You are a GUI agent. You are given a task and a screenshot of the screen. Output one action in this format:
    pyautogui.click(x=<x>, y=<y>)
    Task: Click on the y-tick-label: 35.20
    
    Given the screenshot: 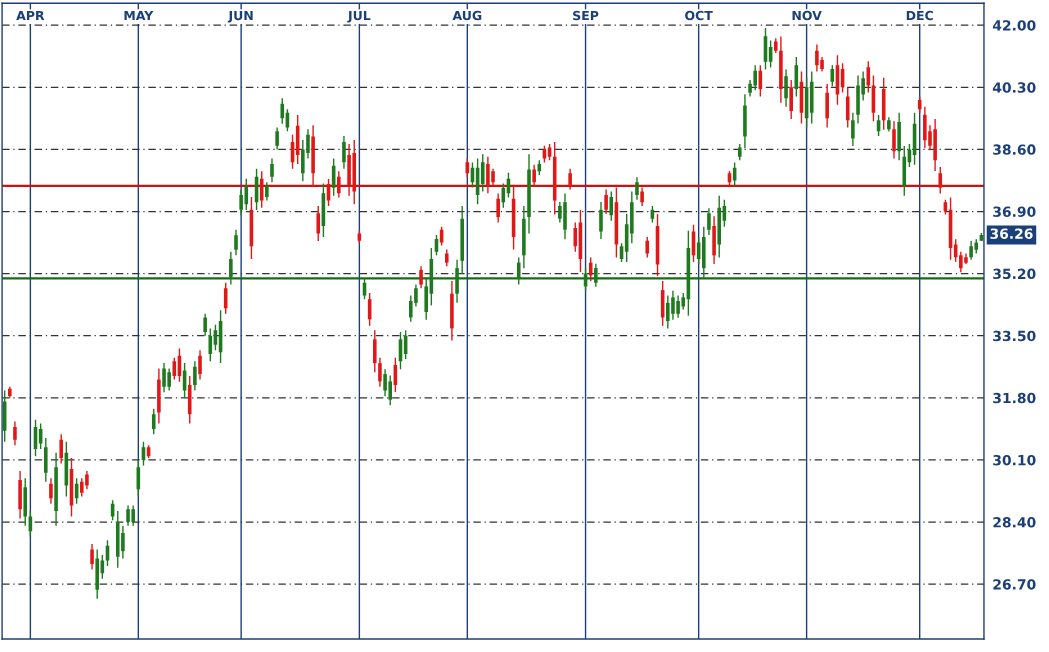 What is the action you would take?
    pyautogui.click(x=1014, y=274)
    